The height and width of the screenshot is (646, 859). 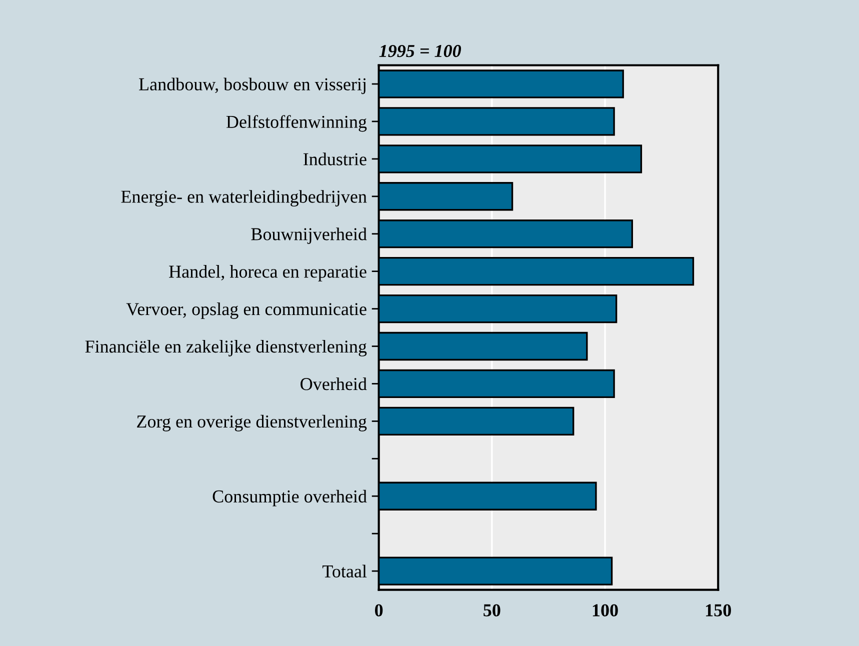 What do you see at coordinates (333, 383) in the screenshot?
I see `y-tick-label: Overheid` at bounding box center [333, 383].